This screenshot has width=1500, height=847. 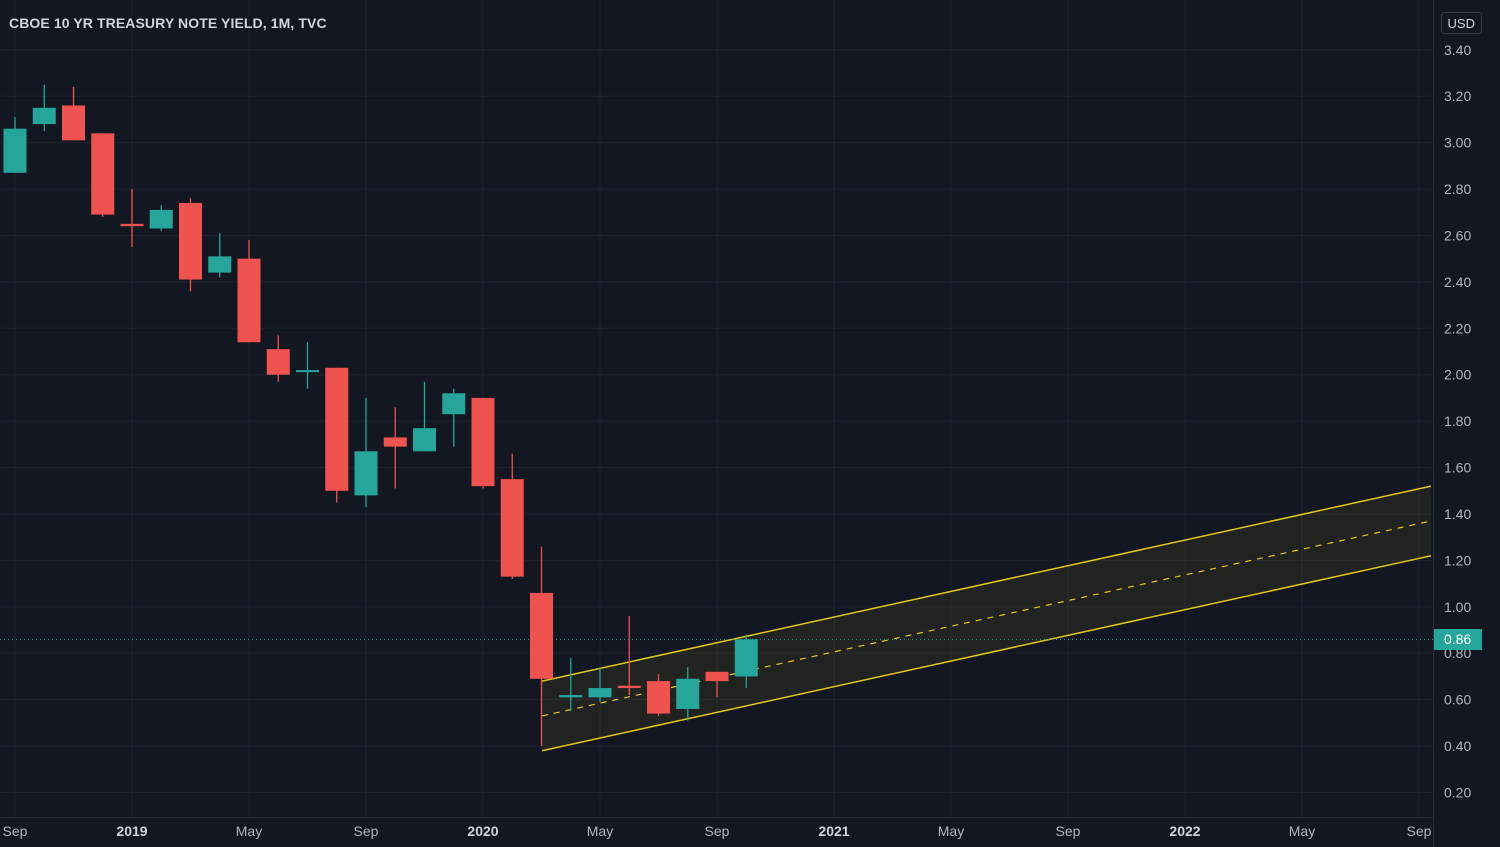 What do you see at coordinates (1457, 235) in the screenshot?
I see `y-tick-label: 2.60` at bounding box center [1457, 235].